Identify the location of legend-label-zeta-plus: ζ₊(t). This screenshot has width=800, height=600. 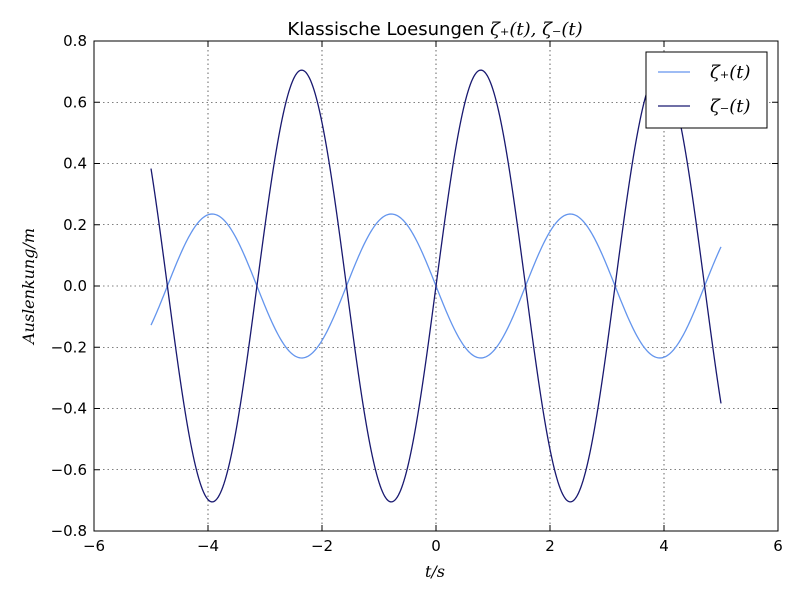
(730, 72).